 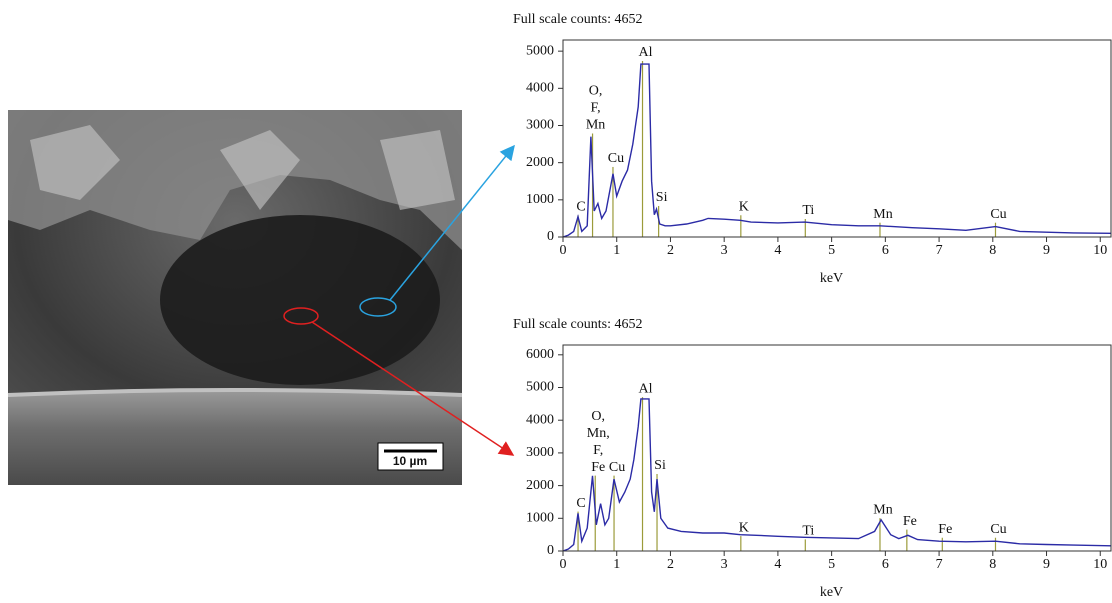 I want to click on y-tick-label: 6000, so click(x=540, y=354).